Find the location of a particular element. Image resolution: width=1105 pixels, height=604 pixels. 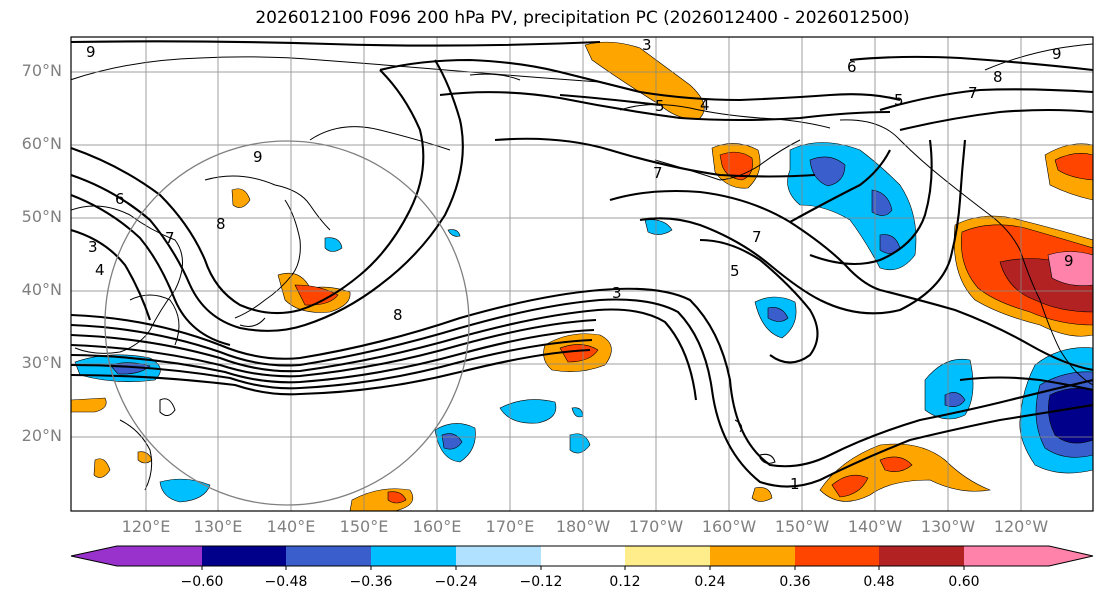

lon-label: 150°W is located at coordinates (802, 526).